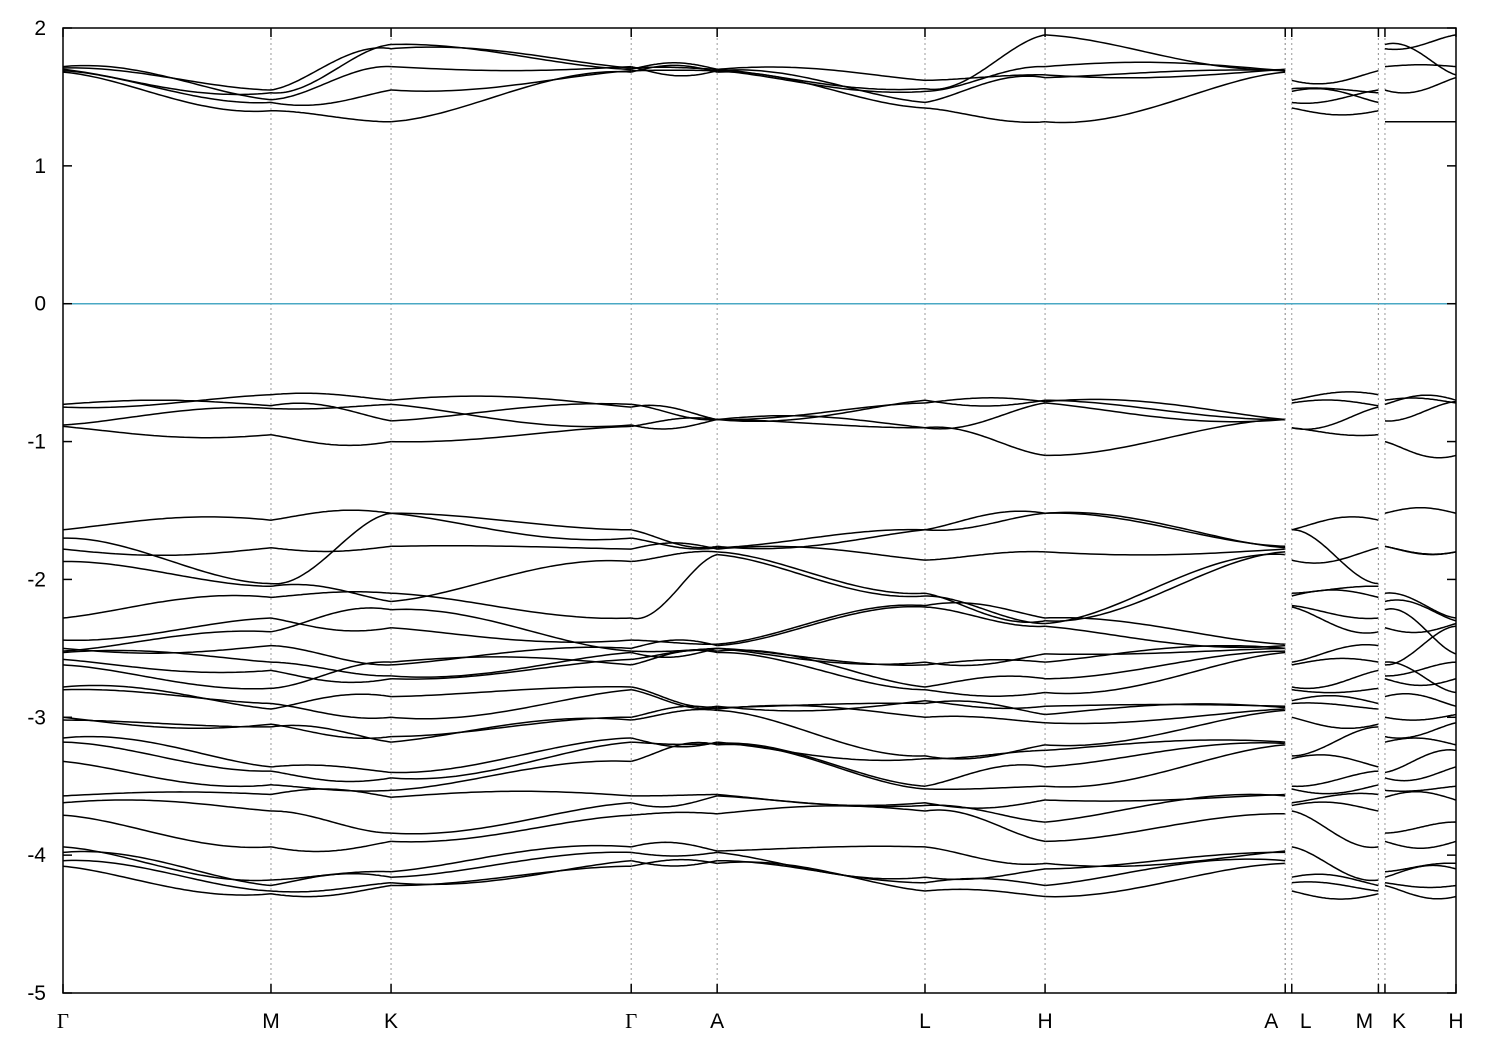  Describe the element at coordinates (63, 1021) in the screenshot. I see `x-tick-label: Γ` at that location.